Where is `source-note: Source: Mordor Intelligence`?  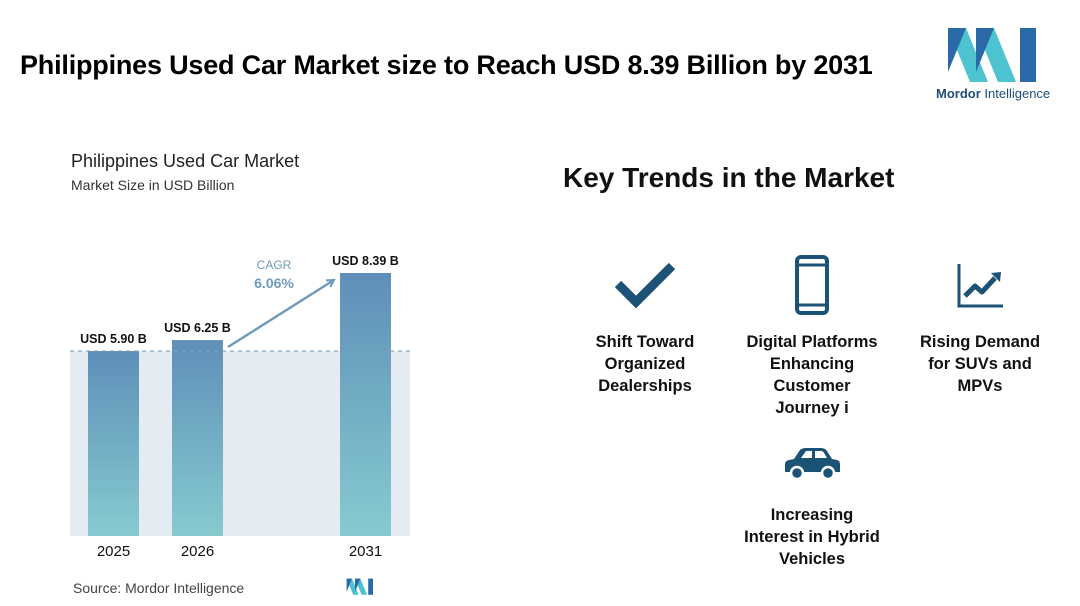 source-note: Source: Mordor Intelligence is located at coordinates (159, 588).